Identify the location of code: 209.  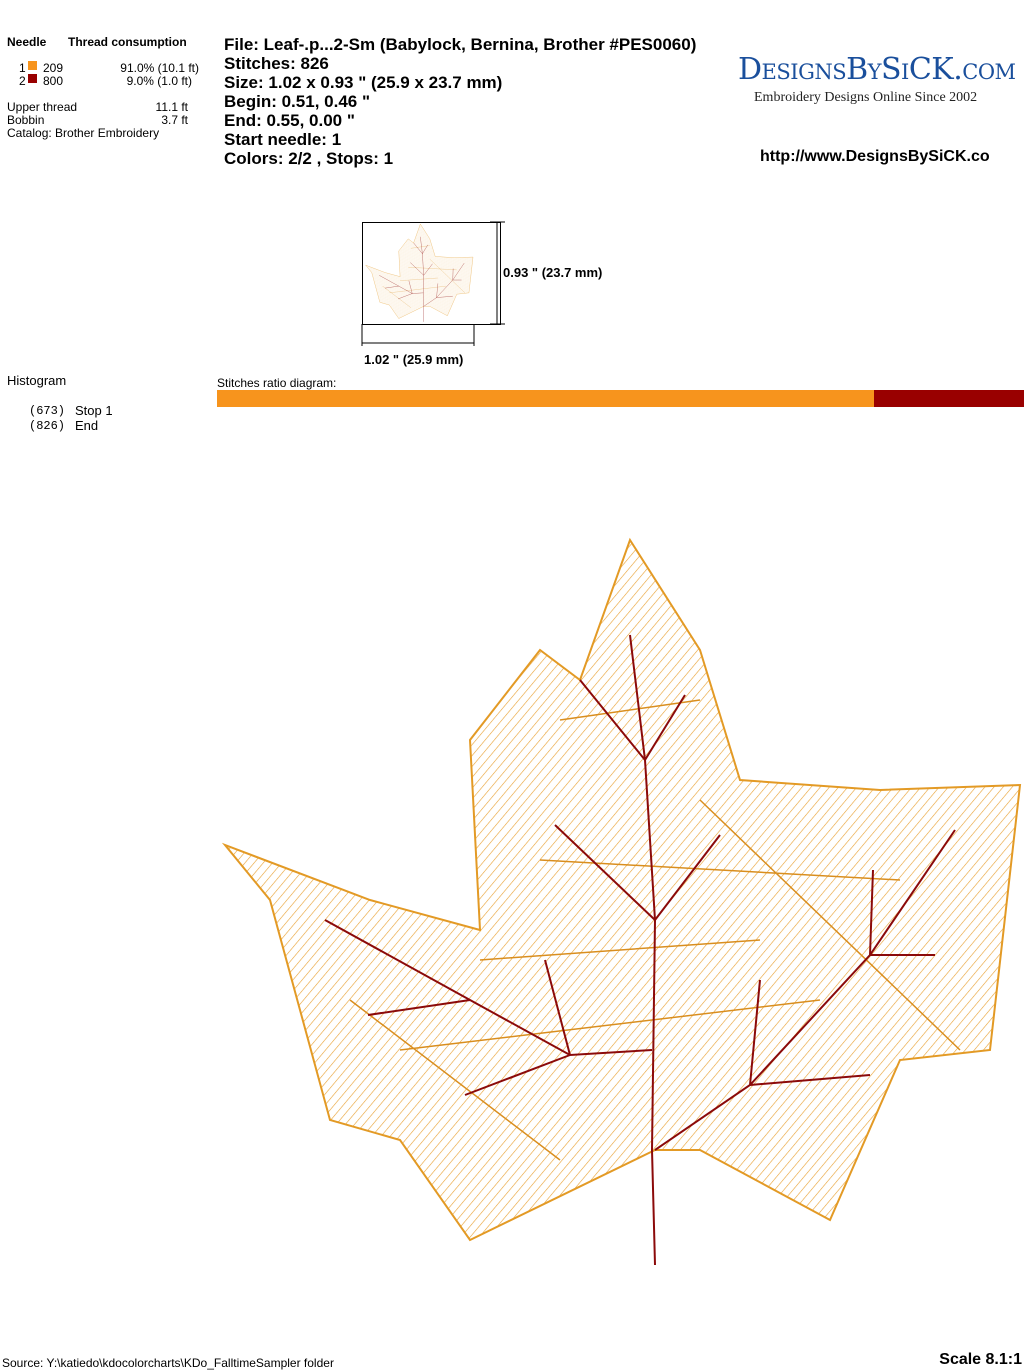
(53, 68).